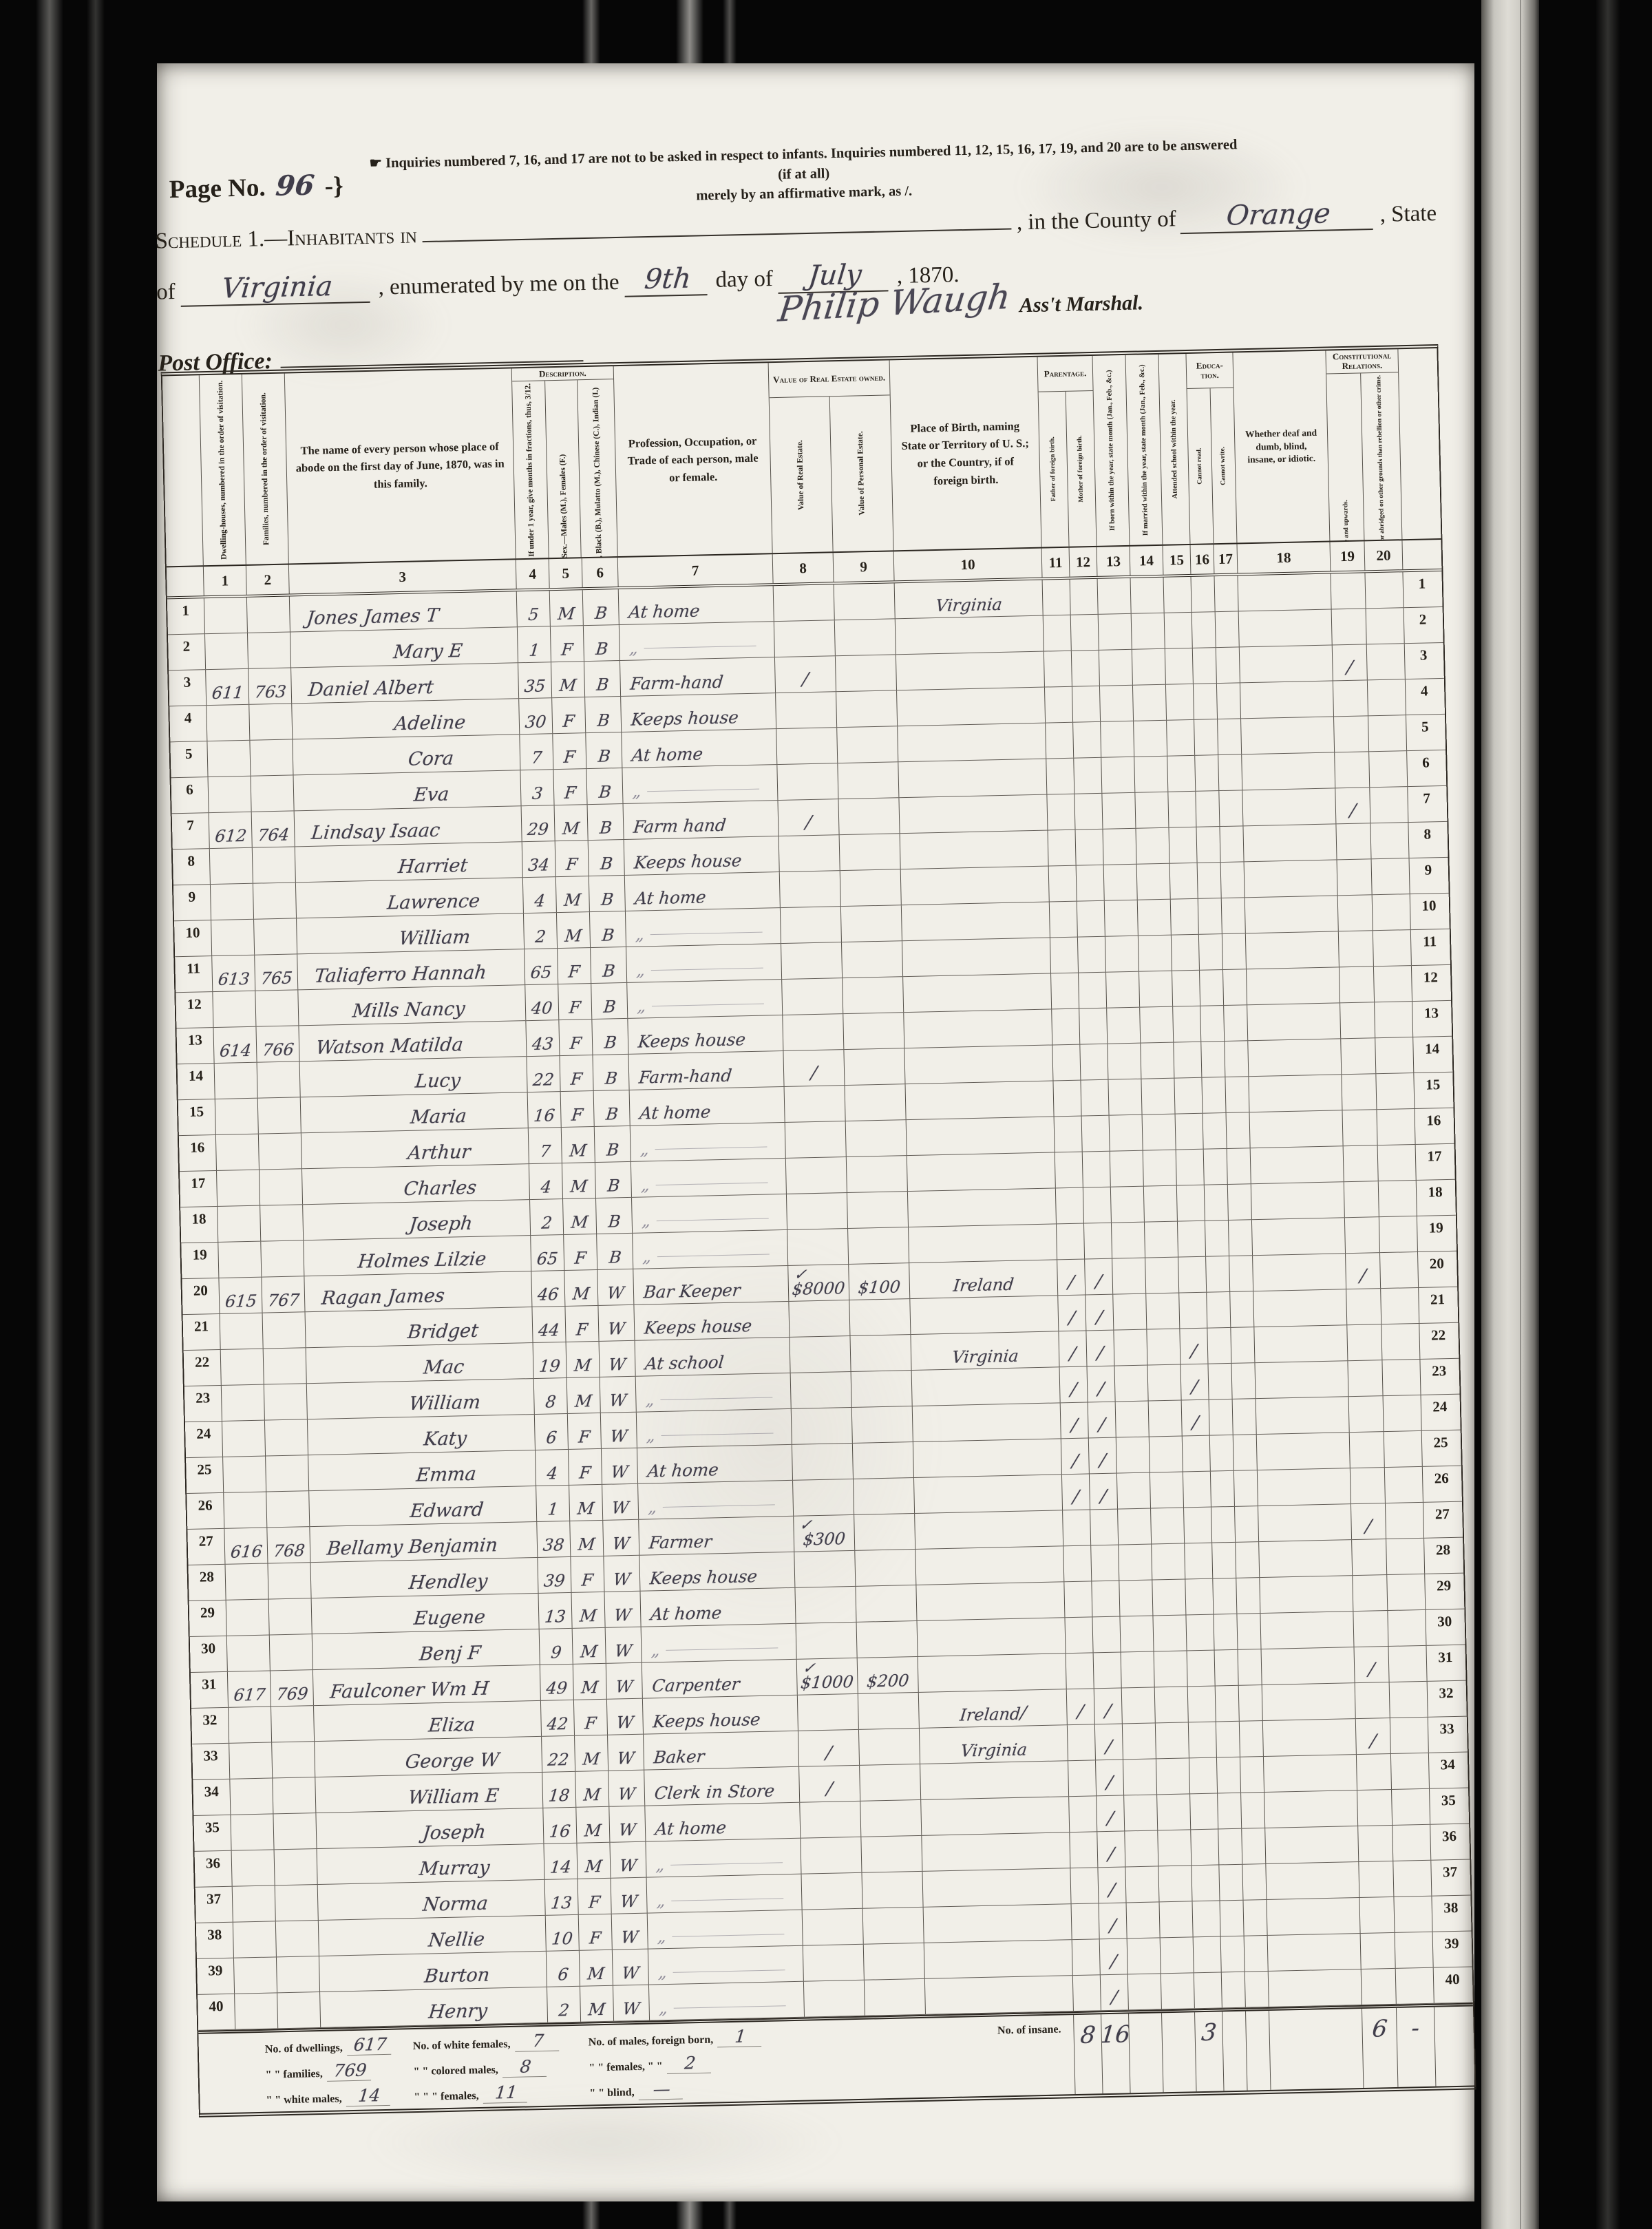 This screenshot has width=1652, height=2229. What do you see at coordinates (1366, 1414) in the screenshot?
I see `tick-male-citizen` at bounding box center [1366, 1414].